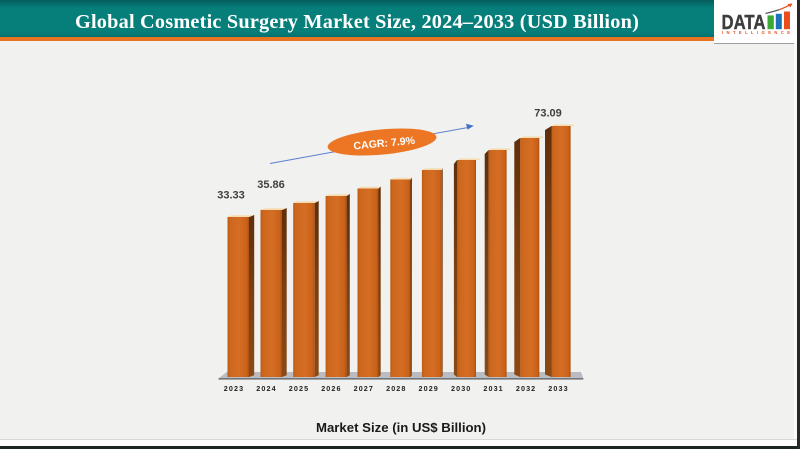 The width and height of the screenshot is (800, 449). What do you see at coordinates (744, 23) in the screenshot?
I see `svg-text: DATA` at bounding box center [744, 23].